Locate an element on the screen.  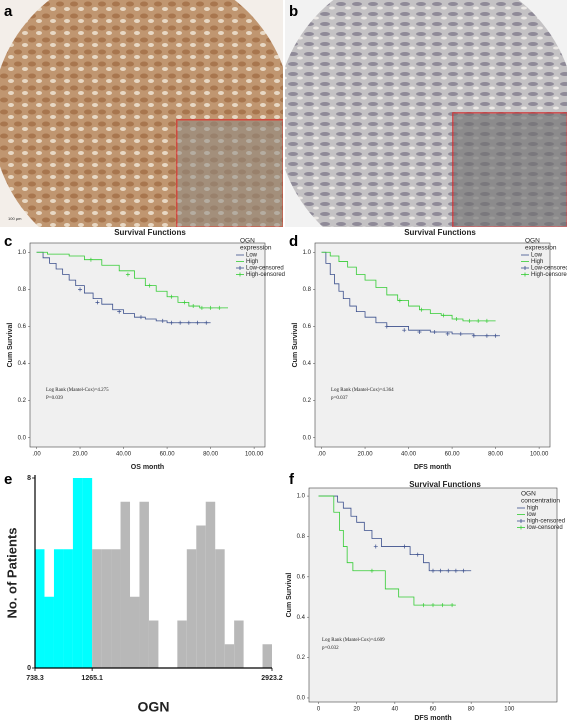
x-tick-label: 100 is located at coordinates (509, 710).